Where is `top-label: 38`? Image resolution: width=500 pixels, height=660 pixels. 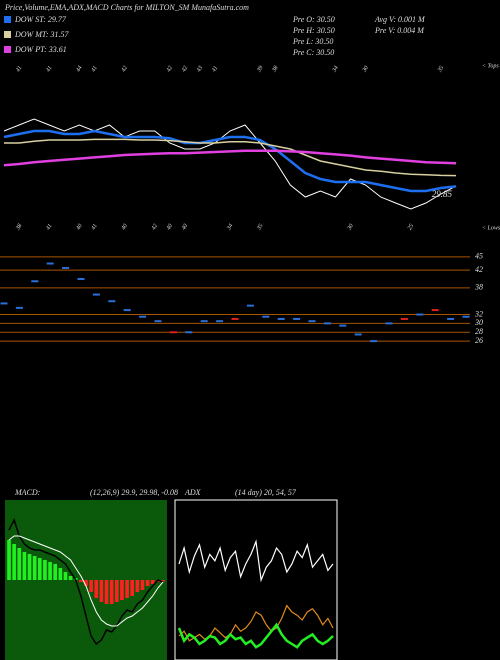
top-label: 38 is located at coordinates (275, 69).